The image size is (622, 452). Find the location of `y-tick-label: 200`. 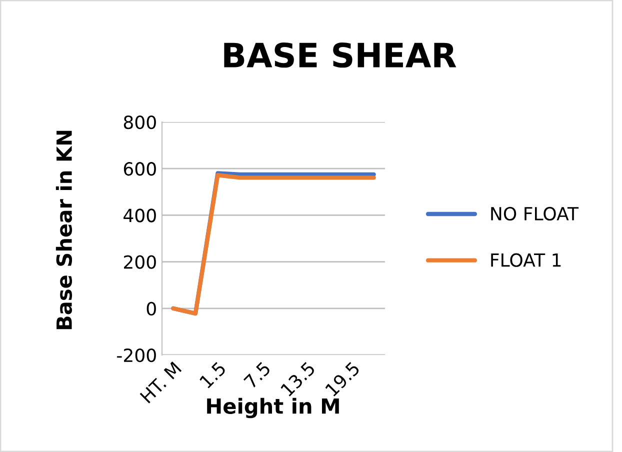

y-tick-label: 200 is located at coordinates (140, 262).